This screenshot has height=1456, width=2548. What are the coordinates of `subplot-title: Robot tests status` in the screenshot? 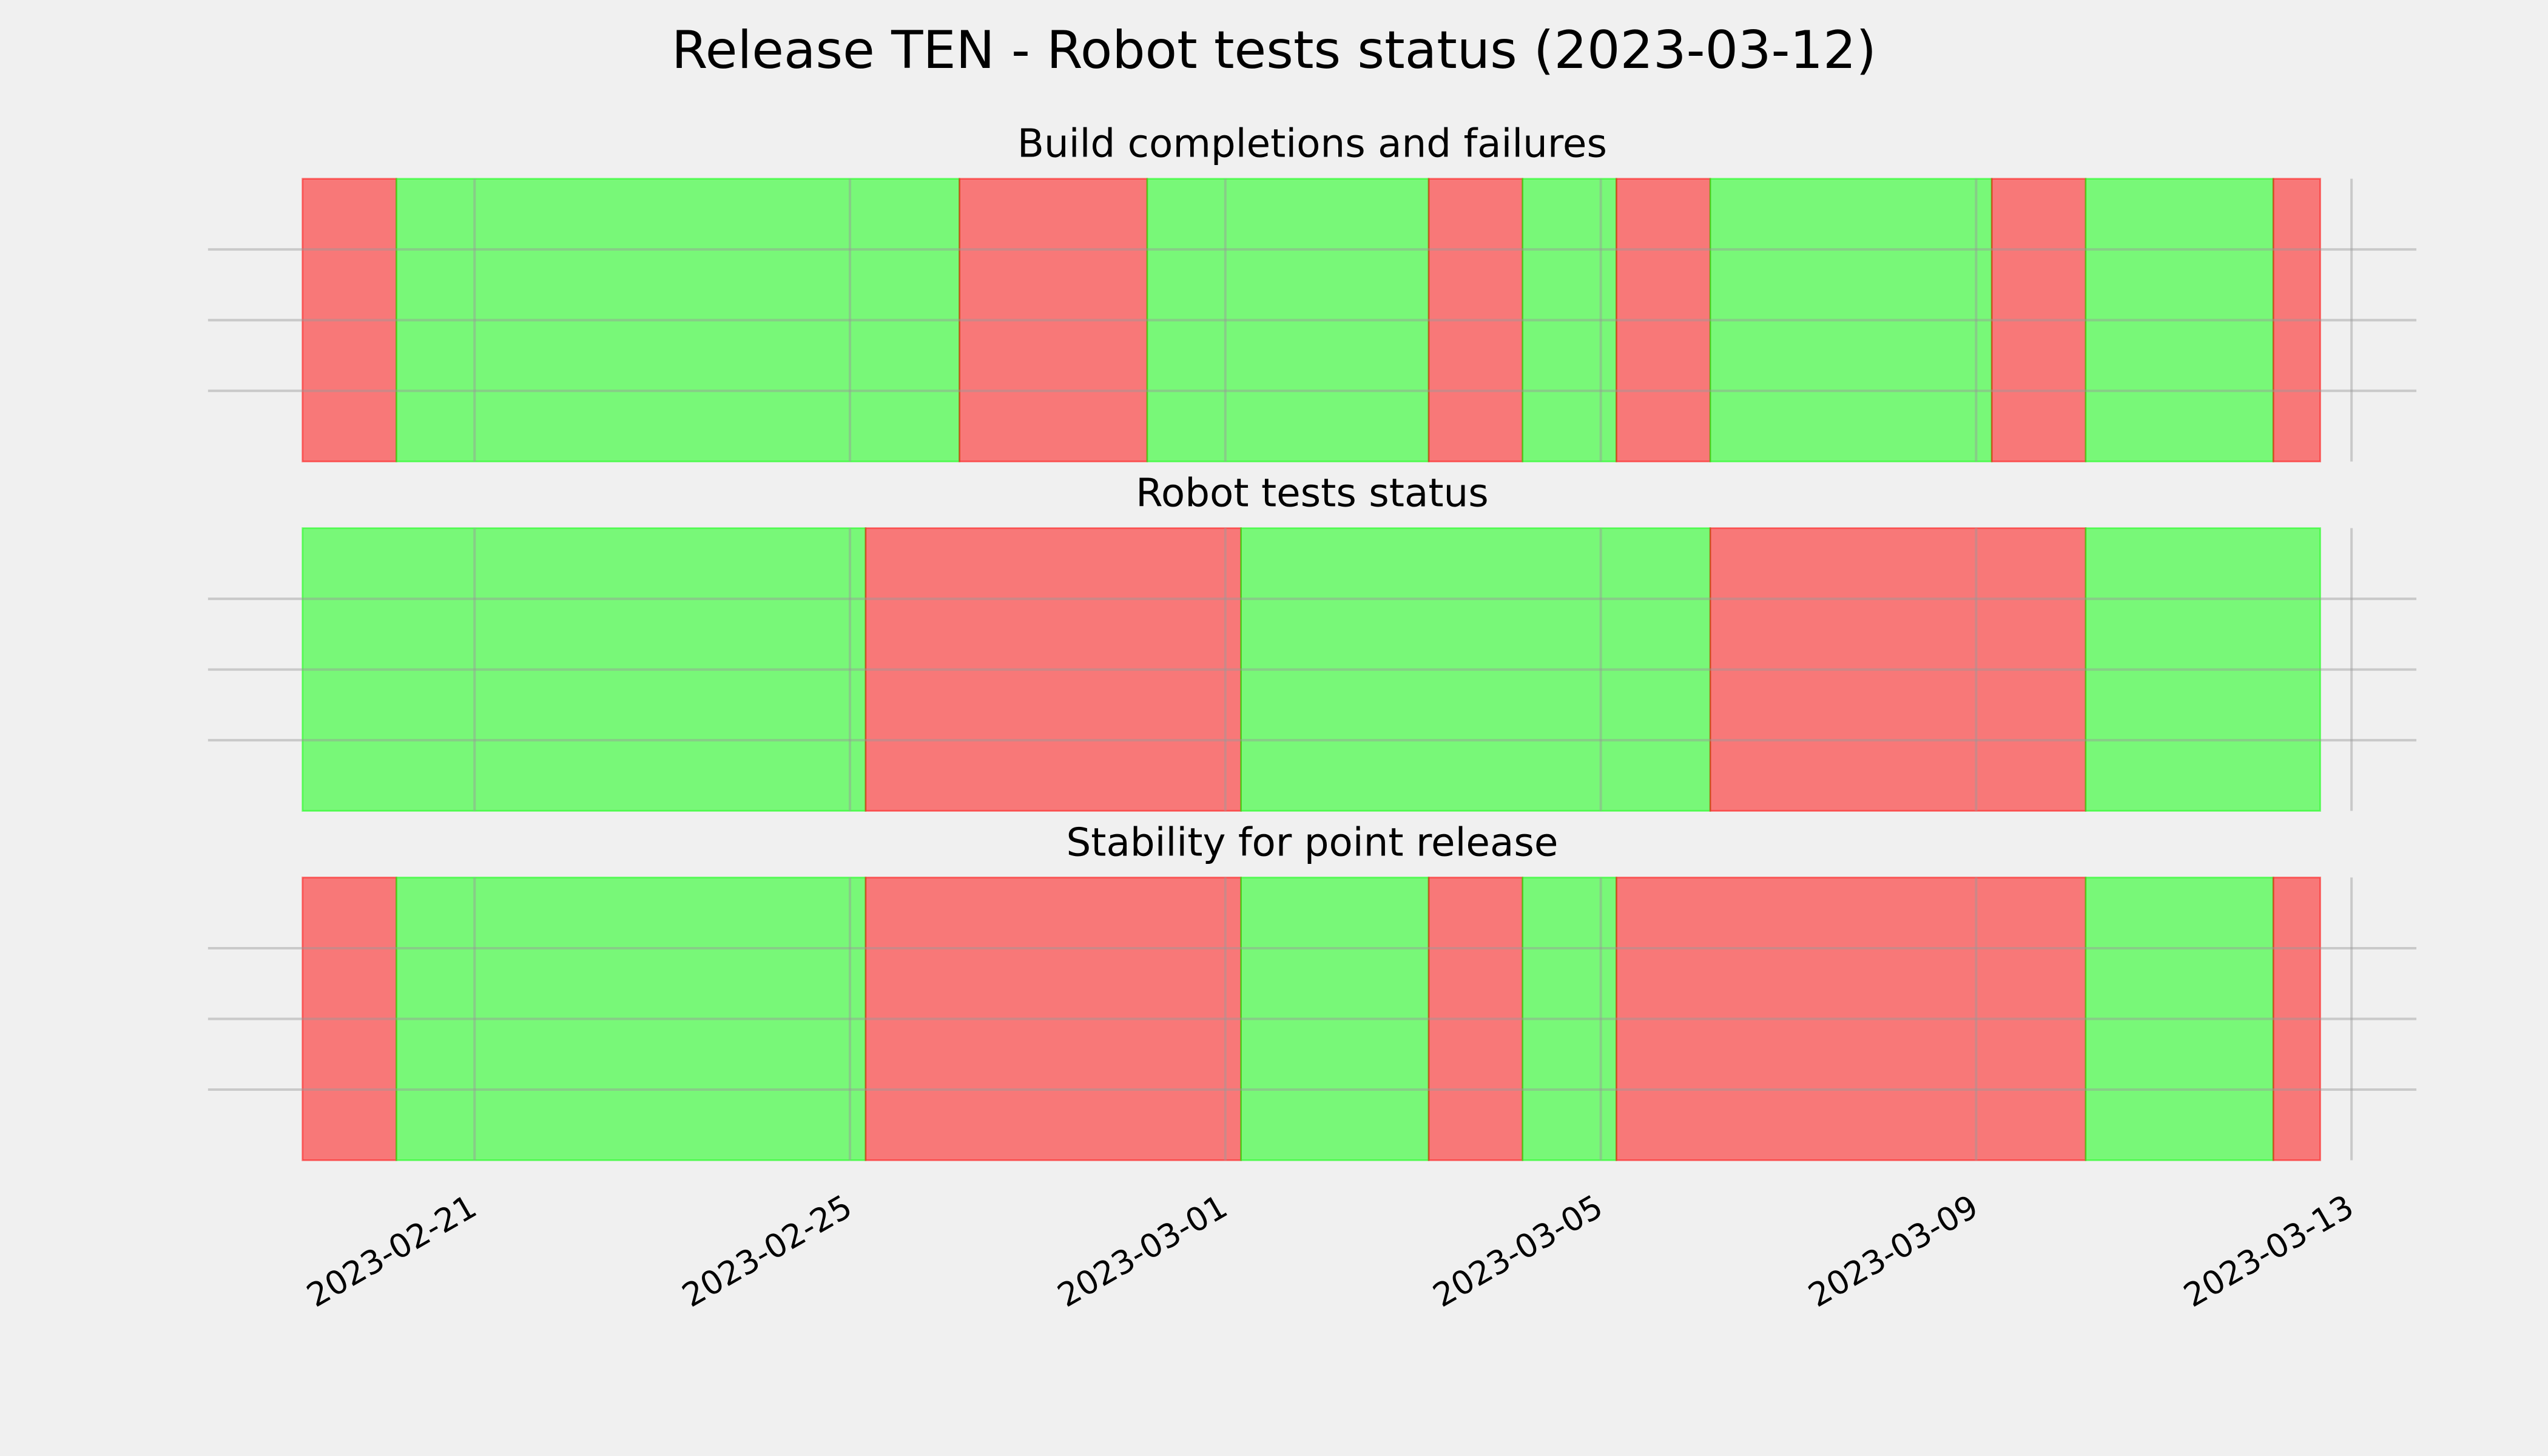 It's located at (1312, 493).